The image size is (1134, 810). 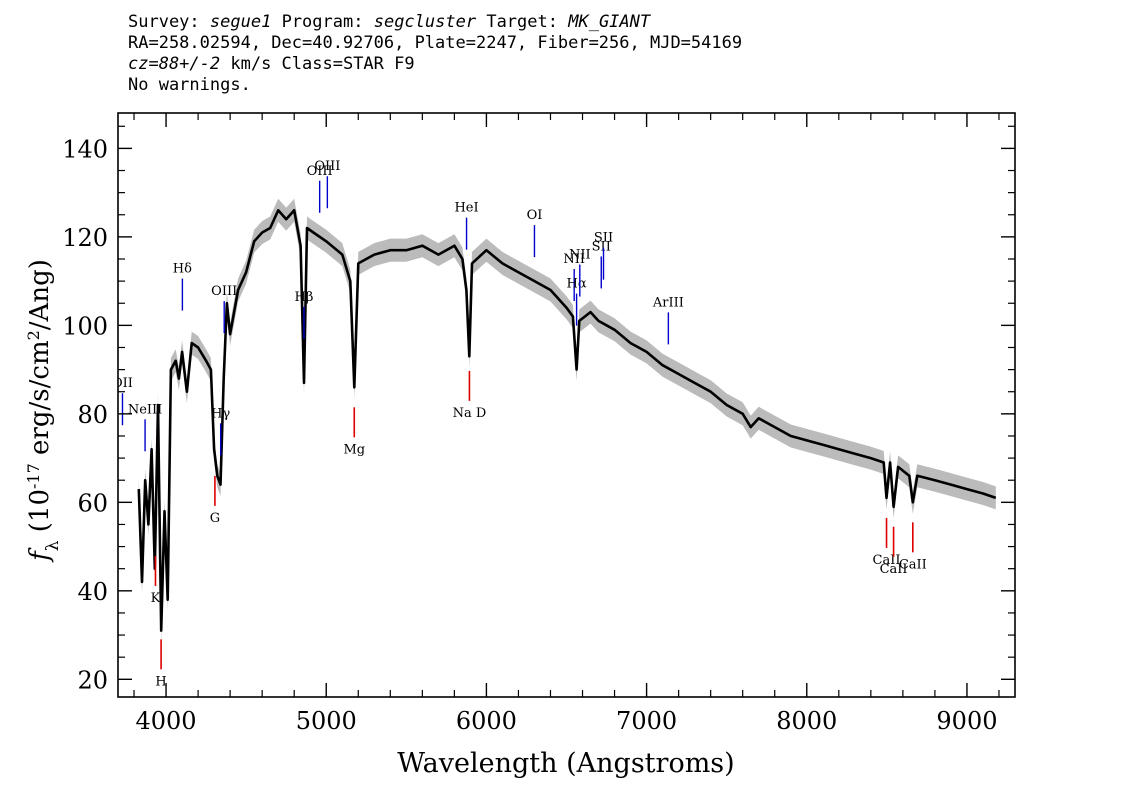 I want to click on y-axis-label-part: erg/s/cm, so click(x=40, y=401).